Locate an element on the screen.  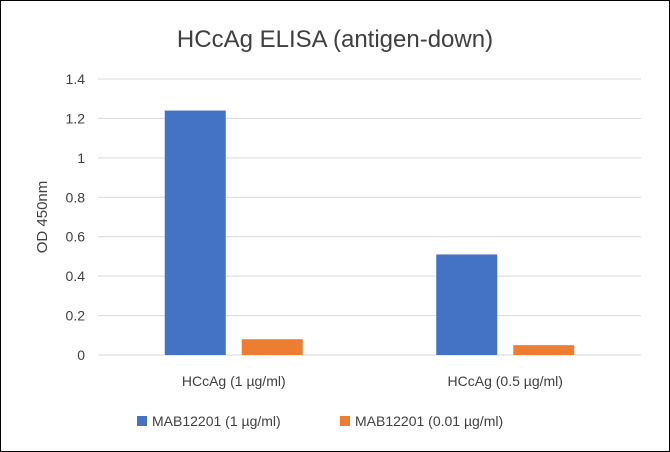
y-tick-label: 0.8 is located at coordinates (76, 197).